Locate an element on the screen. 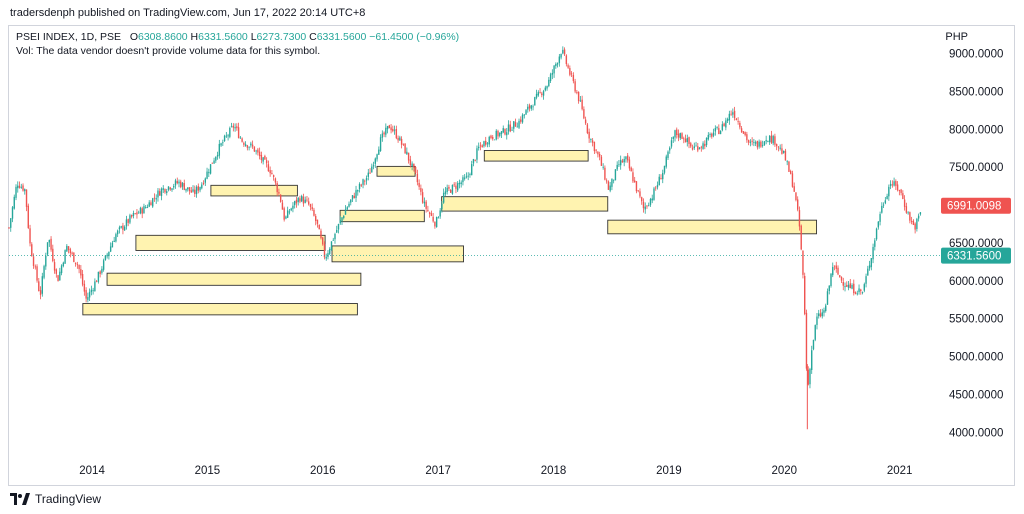 This screenshot has height=514, width=1024. last-price-badge-label: 6991.0098 is located at coordinates (974, 207).